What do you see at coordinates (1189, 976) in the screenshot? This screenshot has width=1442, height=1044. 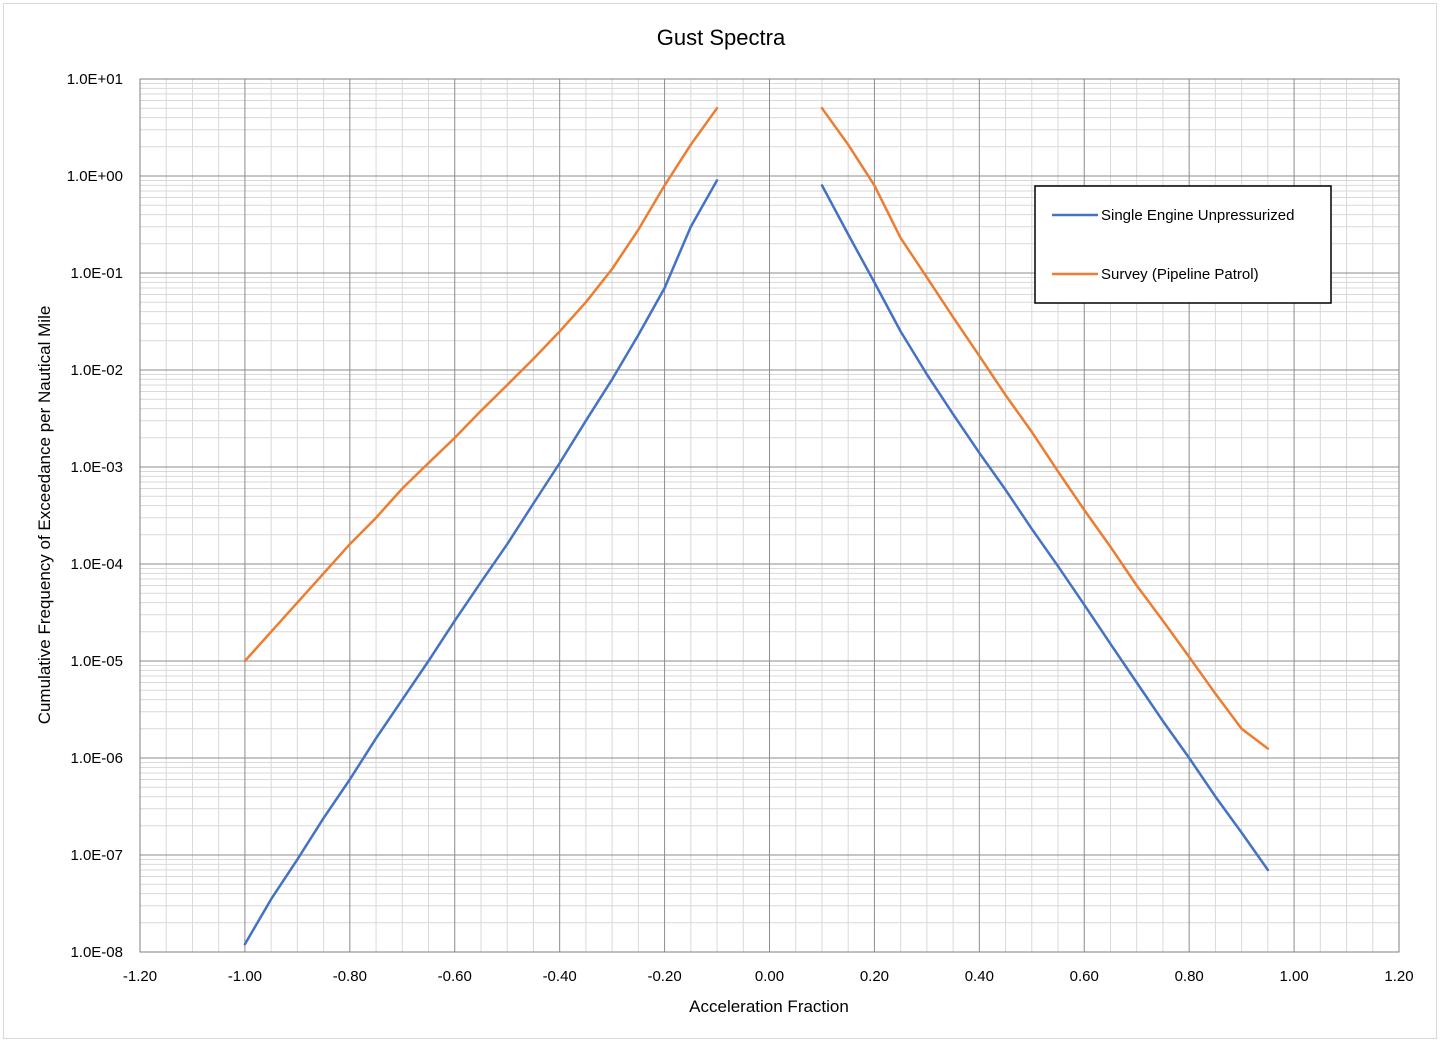 I see `x-tick-label: 0.80` at bounding box center [1189, 976].